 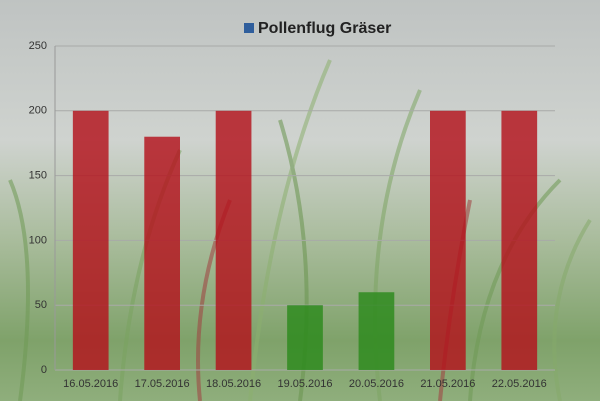 I want to click on y-tick-label: 150, so click(x=38, y=176).